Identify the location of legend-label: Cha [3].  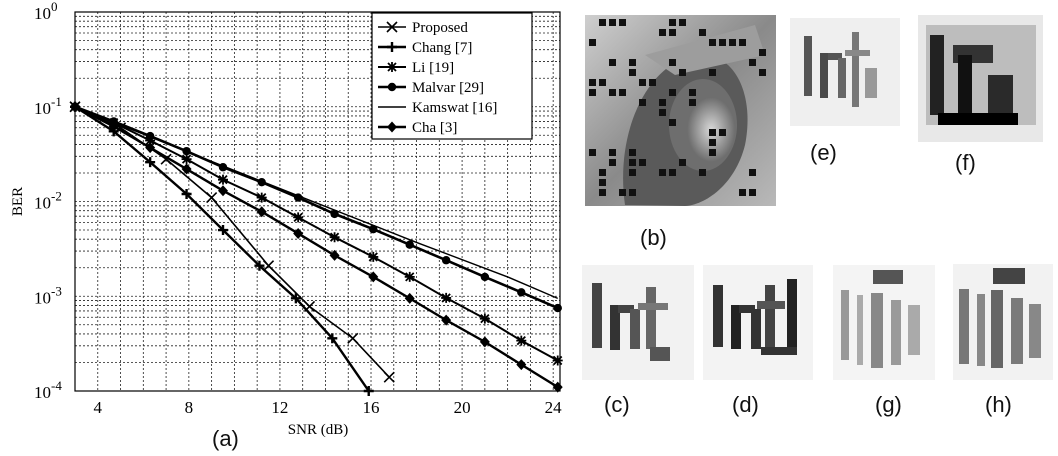
(434, 128).